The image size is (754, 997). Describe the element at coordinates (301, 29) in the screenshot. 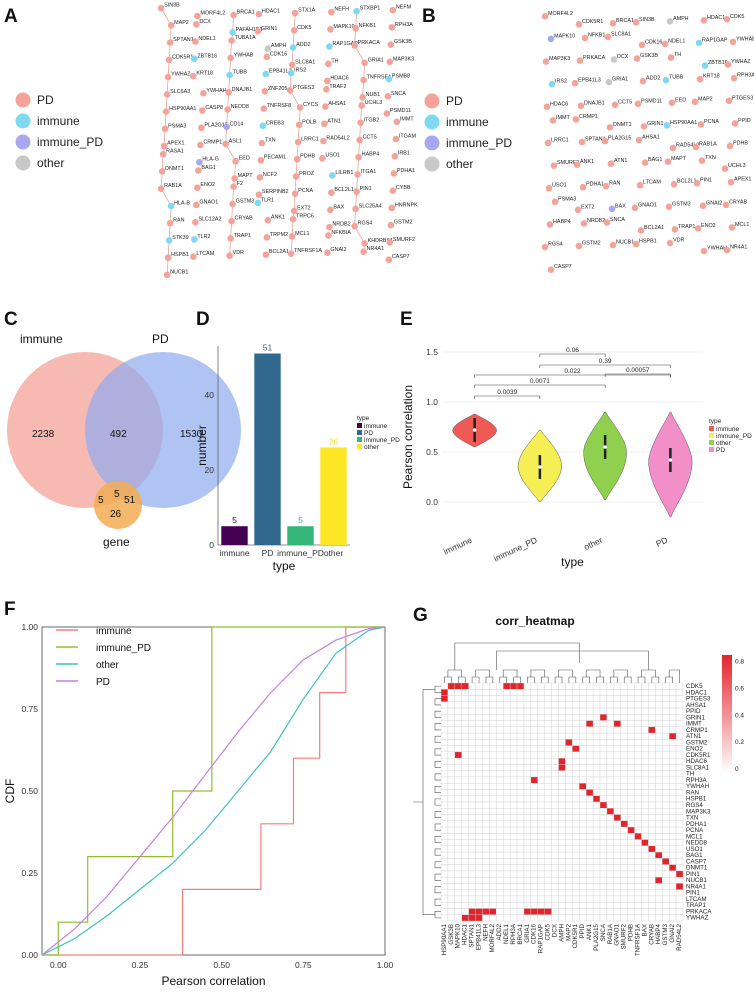

I see `network-node: CDK5` at that location.